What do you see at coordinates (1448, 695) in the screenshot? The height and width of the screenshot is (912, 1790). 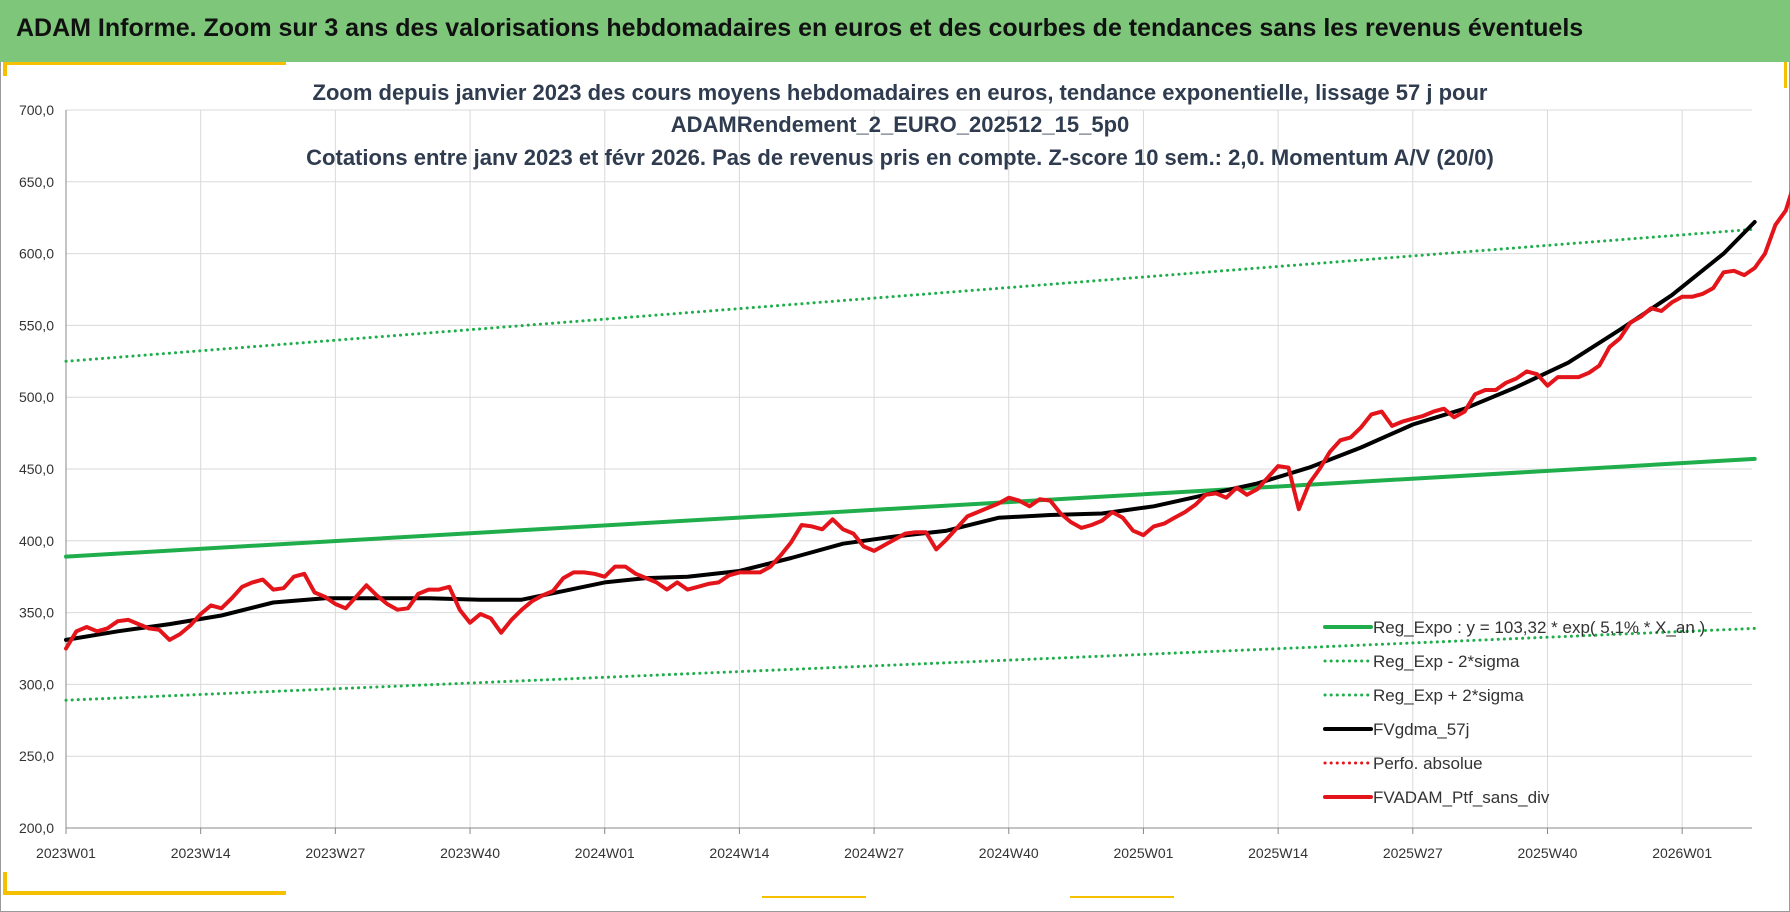 I see `legend-label: Reg_Exp + 2*sigma` at bounding box center [1448, 695].